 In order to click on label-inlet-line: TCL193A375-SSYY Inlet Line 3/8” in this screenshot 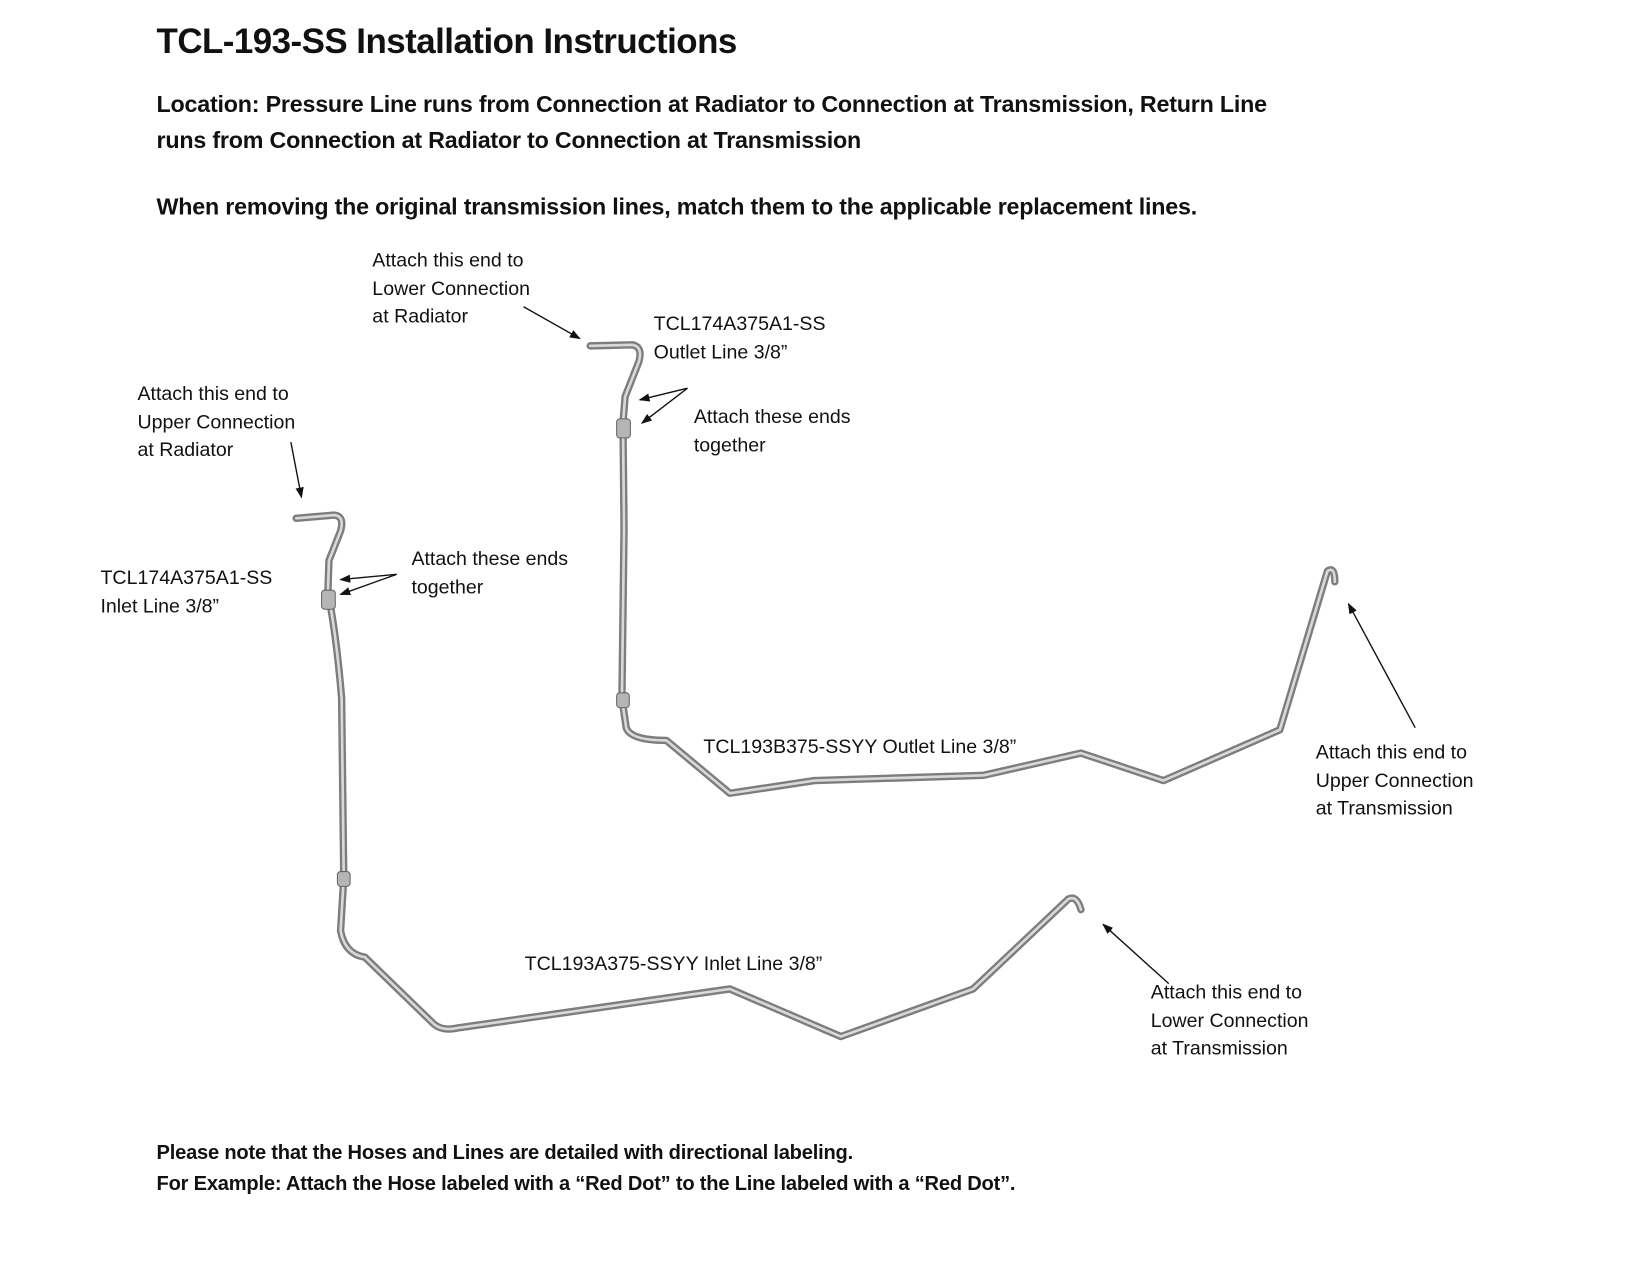, I will do `click(673, 963)`.